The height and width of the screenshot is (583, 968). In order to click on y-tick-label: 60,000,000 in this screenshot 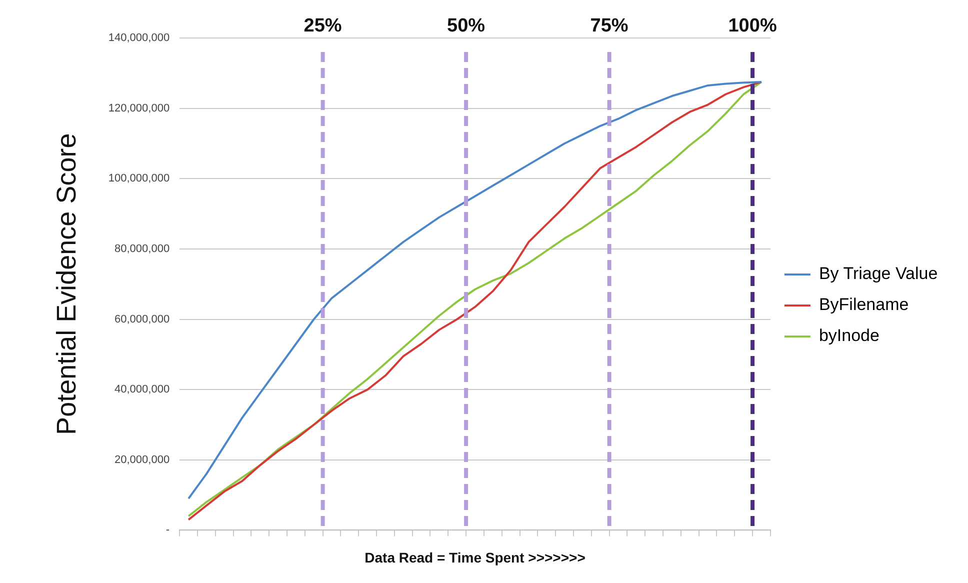, I will do `click(142, 319)`.